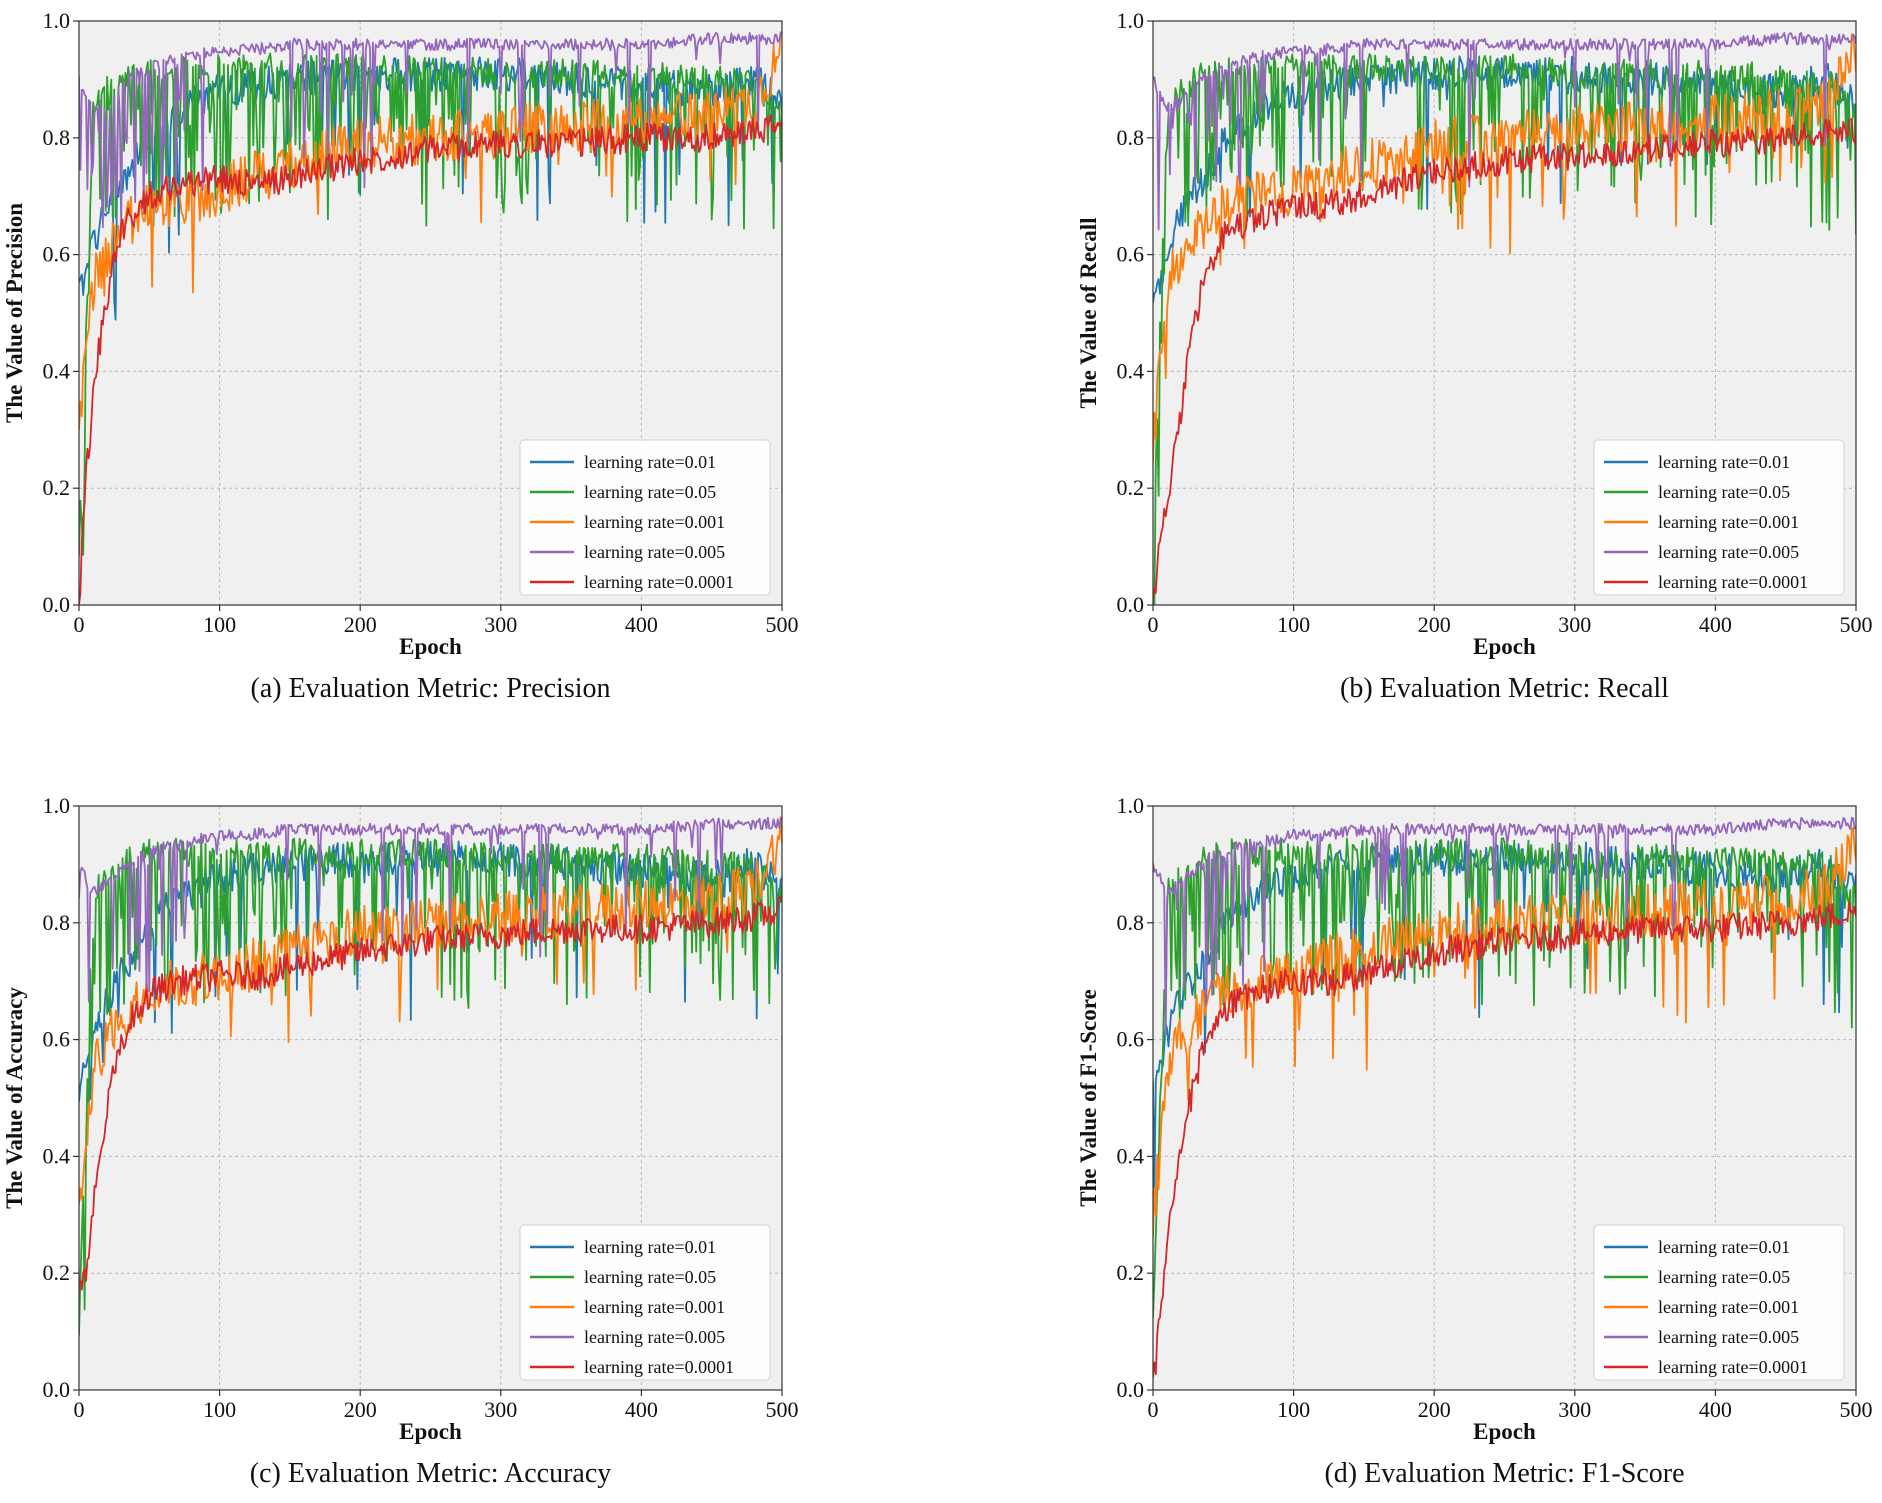  I want to click on chart-caption: (a) Evaluation Metric: Precision, so click(431, 688).